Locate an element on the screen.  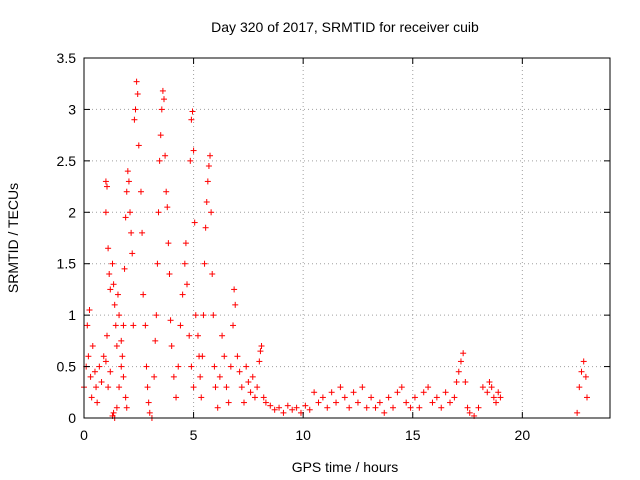
y-tick-label: 0 is located at coordinates (72, 418).